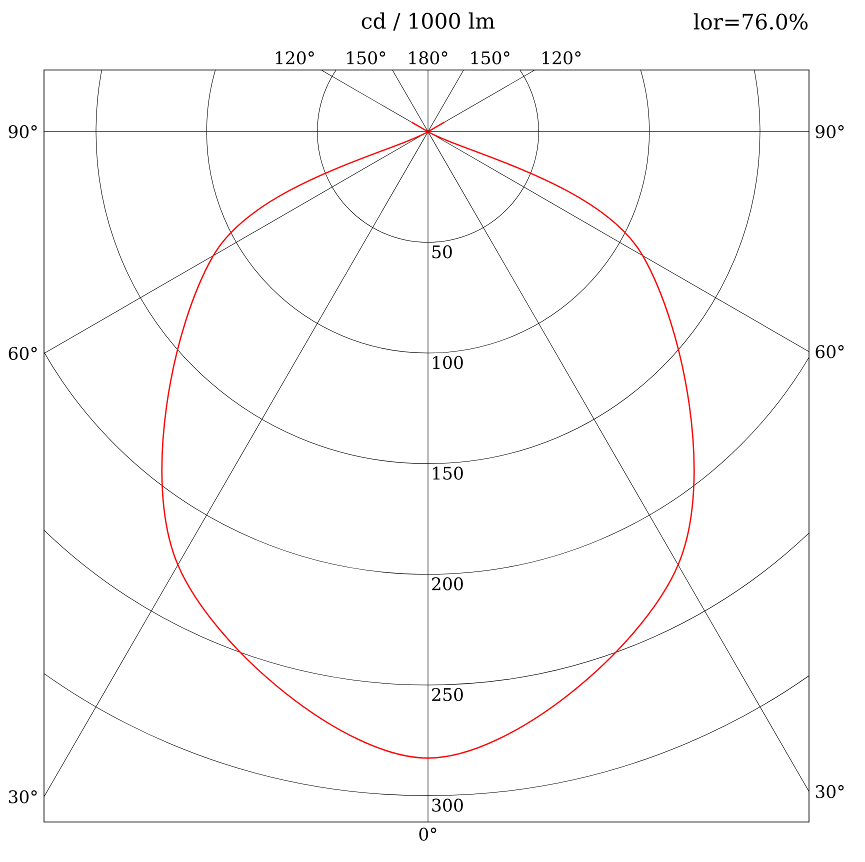 The image size is (865, 862). What do you see at coordinates (447, 695) in the screenshot?
I see `y-tick-label: 250` at bounding box center [447, 695].